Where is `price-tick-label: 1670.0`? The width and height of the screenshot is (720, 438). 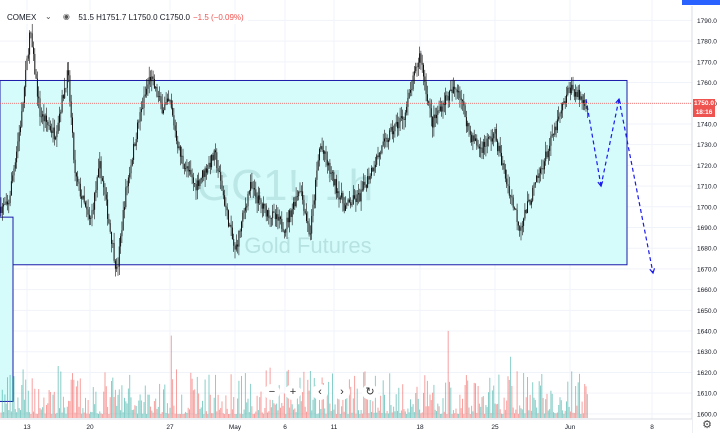 price-tick-label: 1670.0 is located at coordinates (707, 269).